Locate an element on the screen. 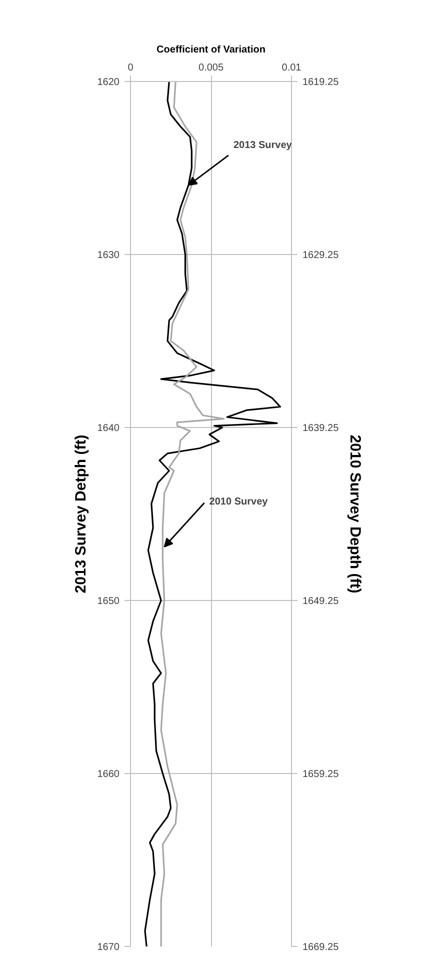 This screenshot has height=960, width=421. y-tick-label: 1620 is located at coordinates (108, 82).